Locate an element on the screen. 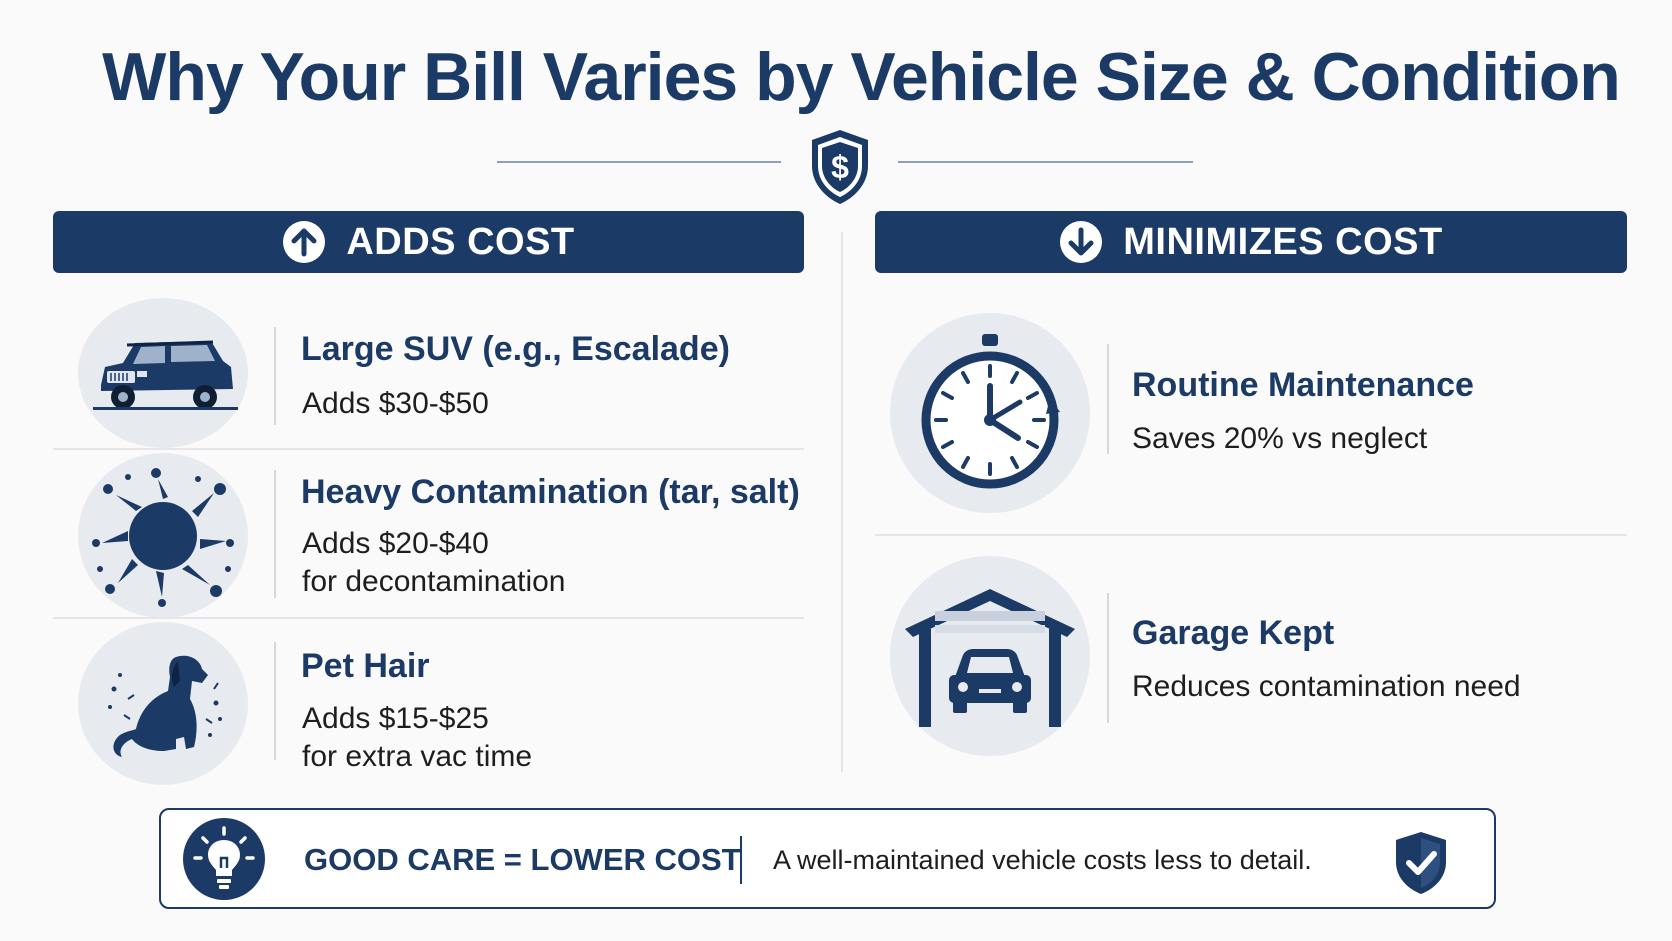 This screenshot has height=941, width=1672. garage-icon-circle is located at coordinates (990, 656).